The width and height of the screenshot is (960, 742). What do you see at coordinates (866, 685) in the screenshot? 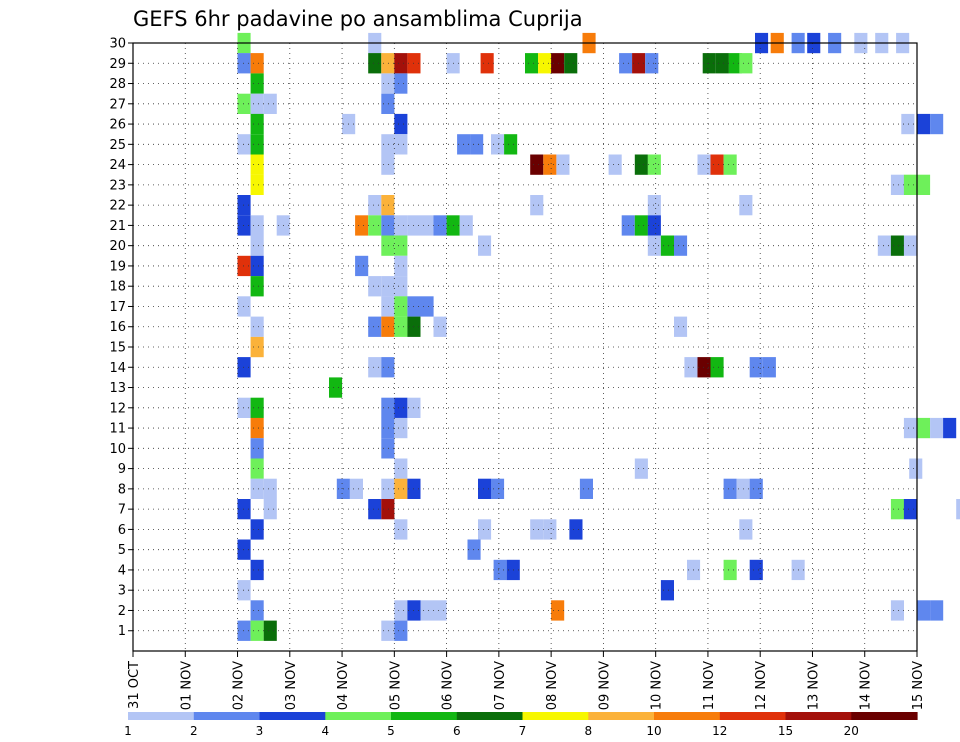
I see `x-tick-label: 14 NOV` at bounding box center [866, 685].